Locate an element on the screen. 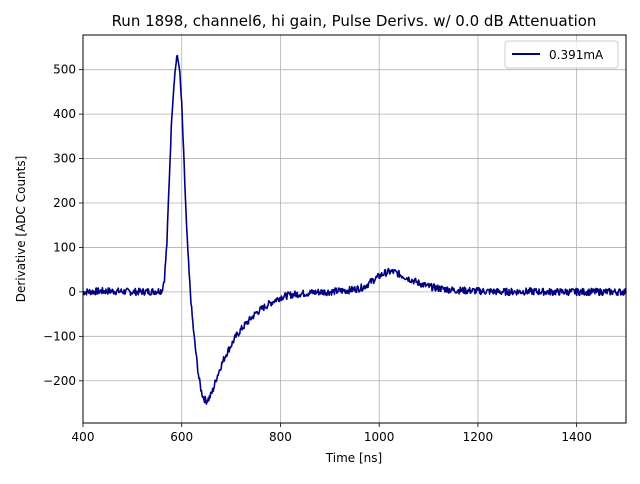 Image resolution: width=640 pixels, height=484 pixels. y-tick-label: 200 is located at coordinates (64, 203).